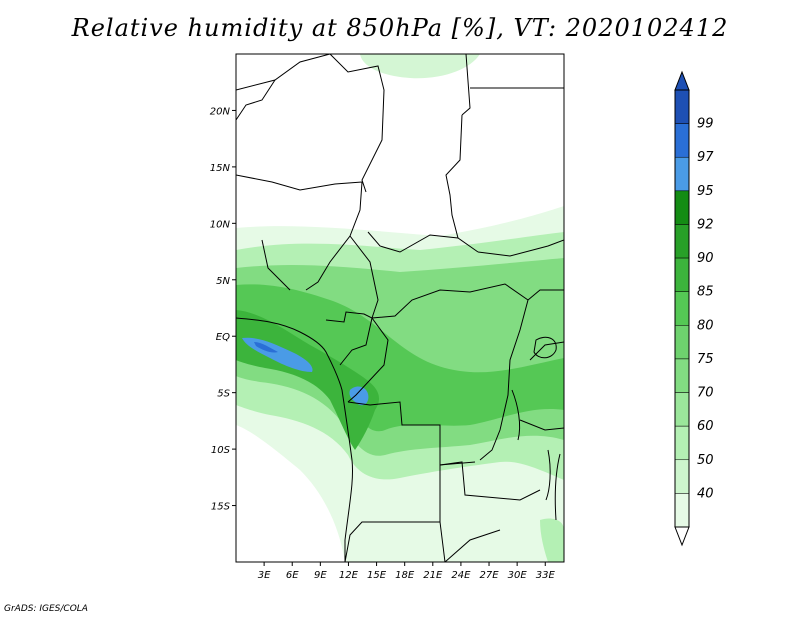 This screenshot has height=618, width=800. What do you see at coordinates (548, 475) in the screenshot?
I see `lake-malawi` at bounding box center [548, 475].